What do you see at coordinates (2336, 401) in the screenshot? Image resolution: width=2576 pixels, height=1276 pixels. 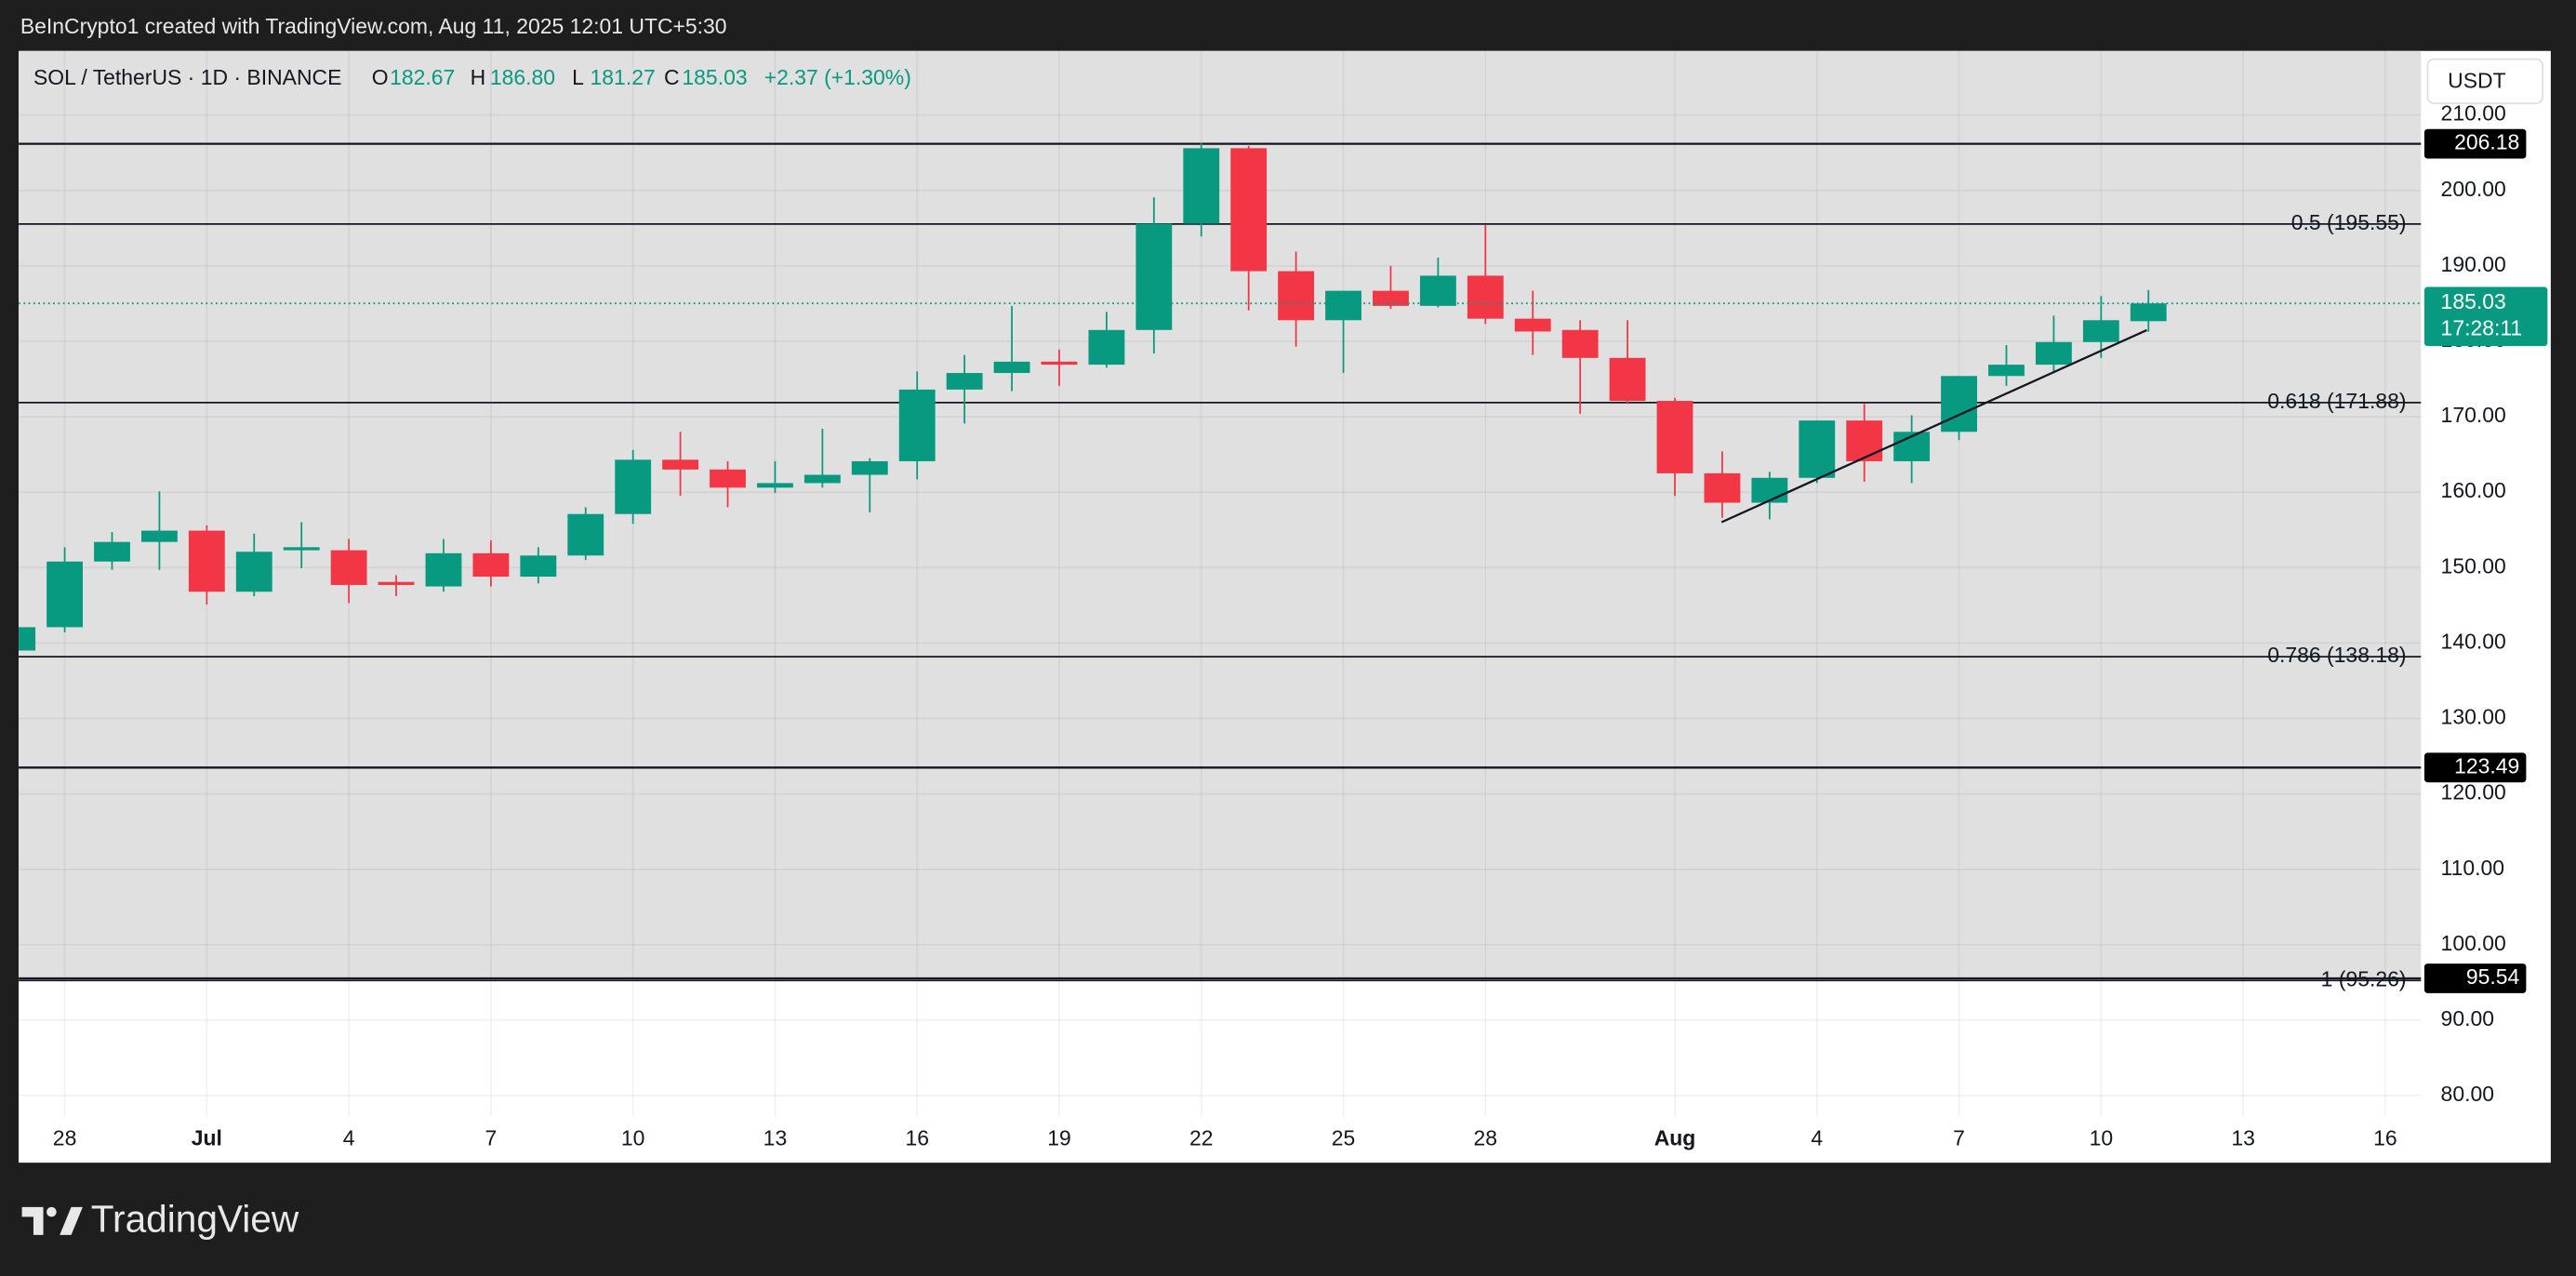 I see `fib-label: 0.618 (171.88)` at bounding box center [2336, 401].